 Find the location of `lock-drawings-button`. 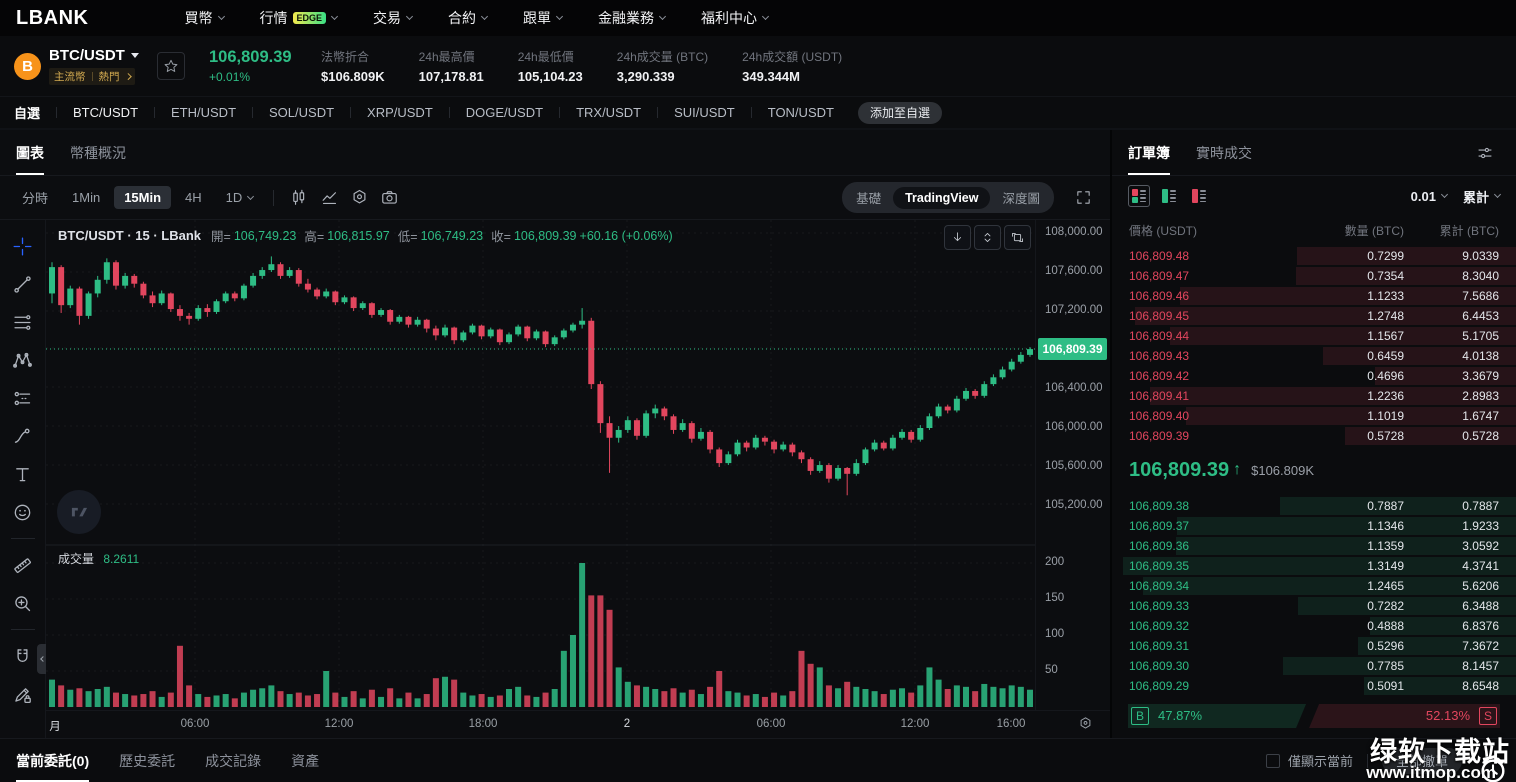

lock-drawings-button is located at coordinates (23, 694).